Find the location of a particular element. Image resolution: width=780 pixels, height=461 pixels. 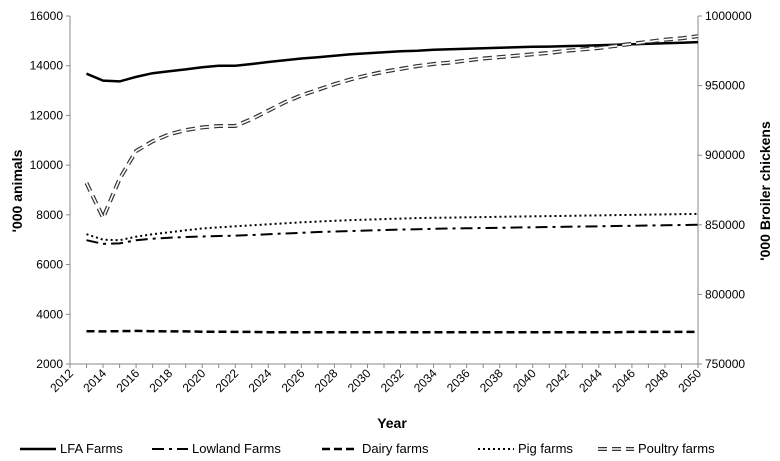

y2-tick-label: 750000 is located at coordinates (725, 364).